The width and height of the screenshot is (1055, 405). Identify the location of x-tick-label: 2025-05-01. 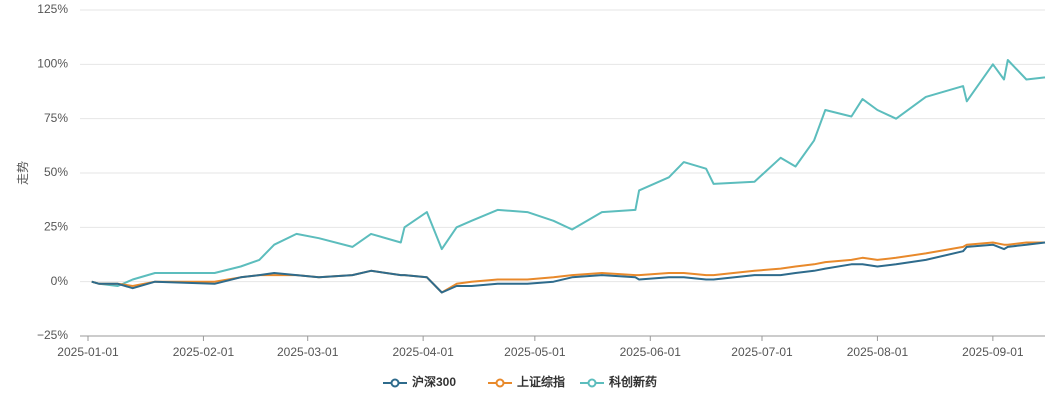
(535, 352).